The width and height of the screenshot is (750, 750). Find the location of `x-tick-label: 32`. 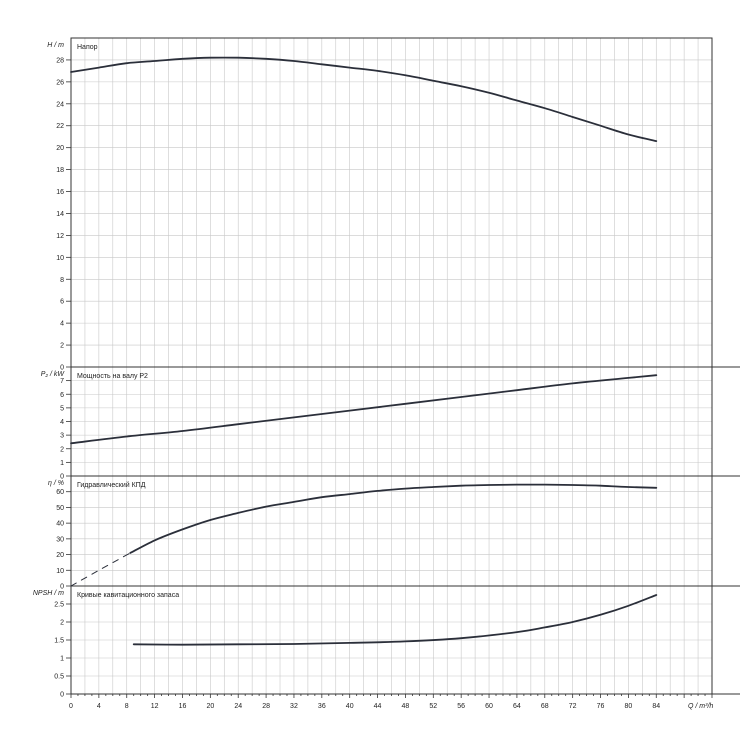

x-tick-label: 32 is located at coordinates (294, 706).